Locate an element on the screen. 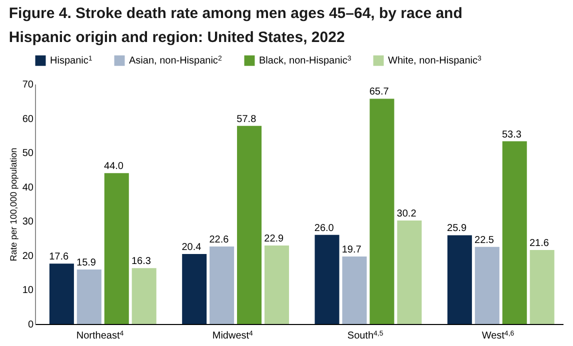 This screenshot has height=346, width=573. data-label: 17.6 is located at coordinates (59, 257).